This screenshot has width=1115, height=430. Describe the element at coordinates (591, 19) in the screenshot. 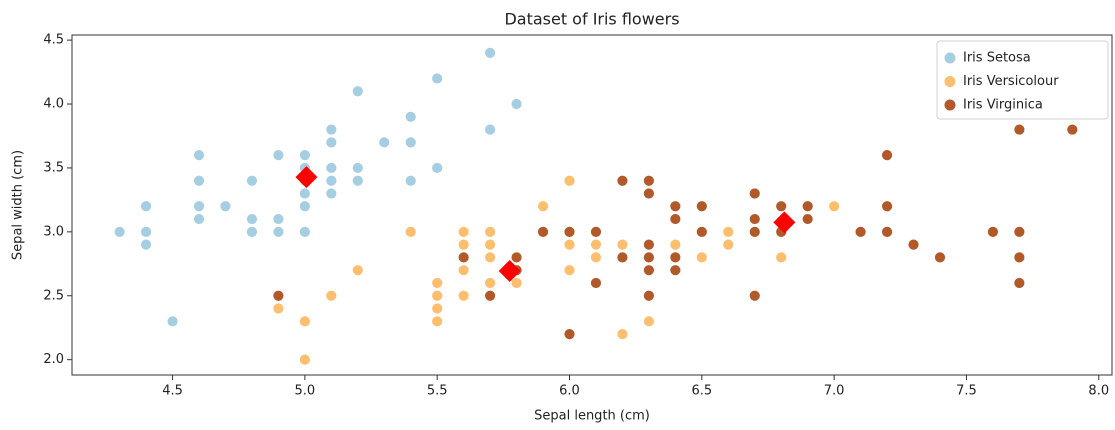

I see `chart-title: Dataset of Iris flowers` at that location.